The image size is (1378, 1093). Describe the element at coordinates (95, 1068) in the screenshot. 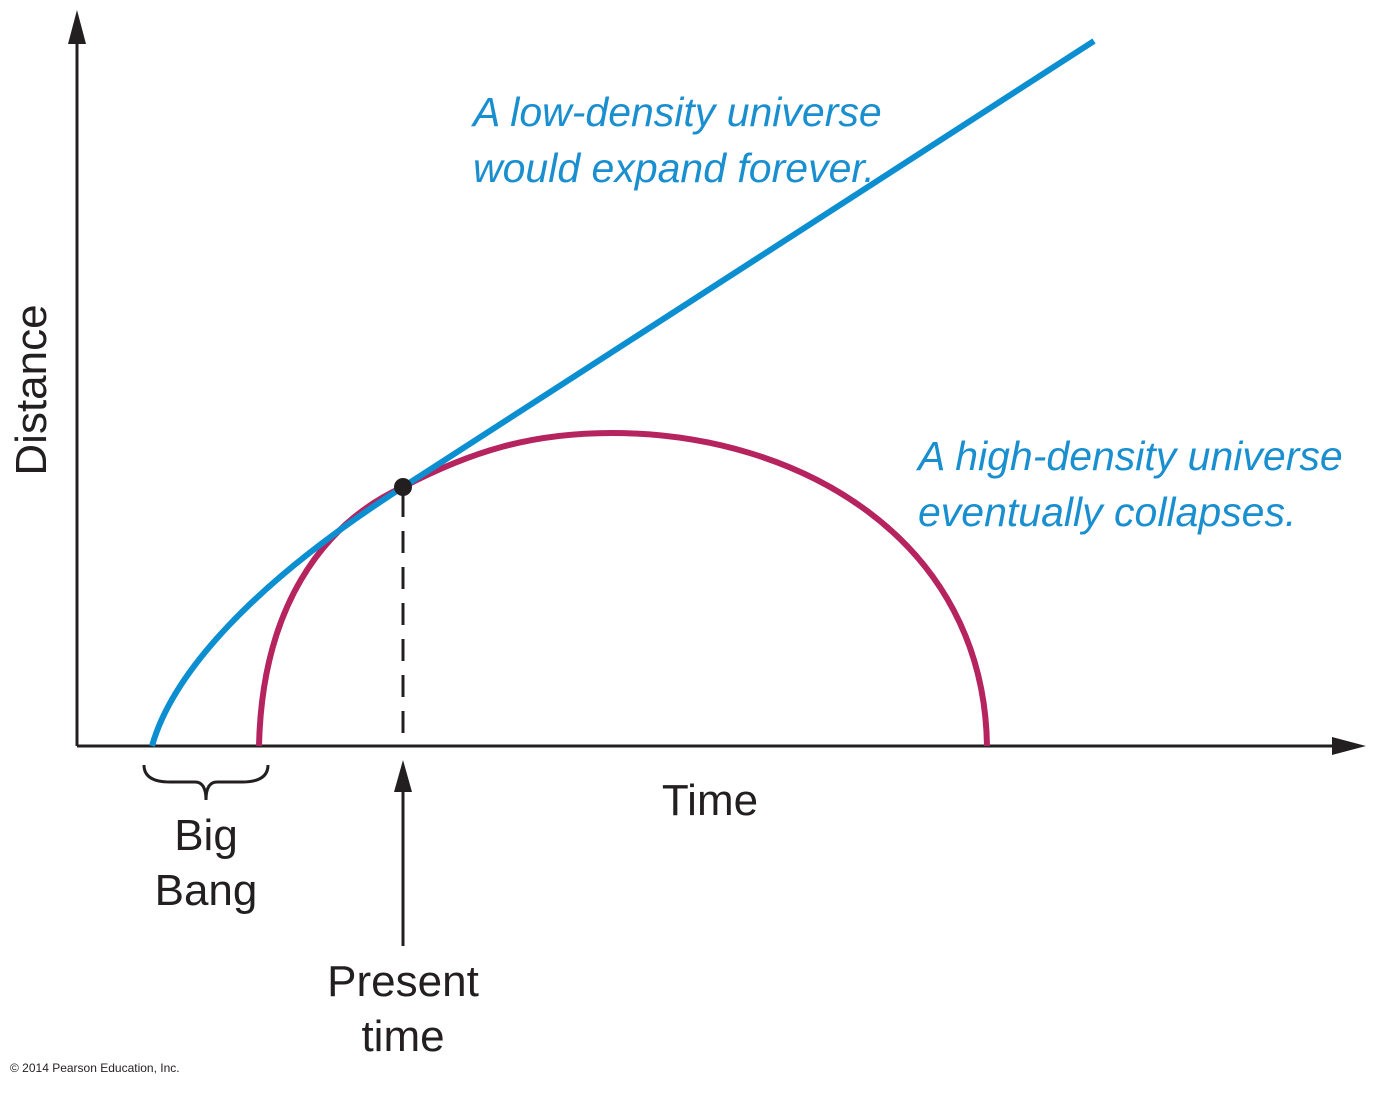

I see `copyright: © 2014 Pearson Education, Inc.` at that location.